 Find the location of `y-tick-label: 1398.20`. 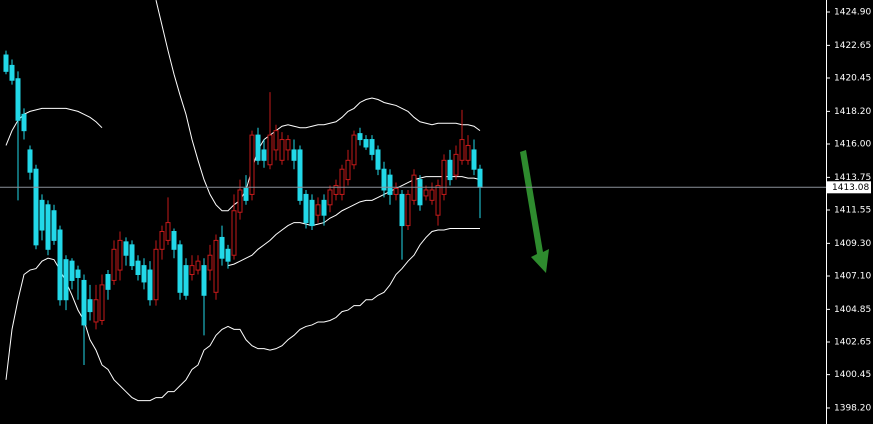

y-tick-label: 1398.20 is located at coordinates (852, 408).